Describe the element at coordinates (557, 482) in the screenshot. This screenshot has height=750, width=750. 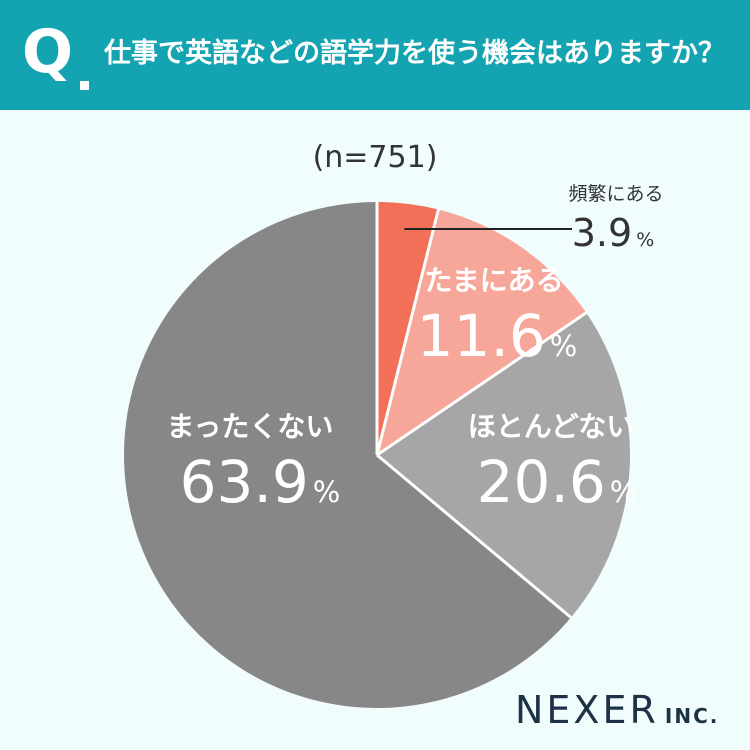
I see `slice-value-2: 20.6%` at that location.